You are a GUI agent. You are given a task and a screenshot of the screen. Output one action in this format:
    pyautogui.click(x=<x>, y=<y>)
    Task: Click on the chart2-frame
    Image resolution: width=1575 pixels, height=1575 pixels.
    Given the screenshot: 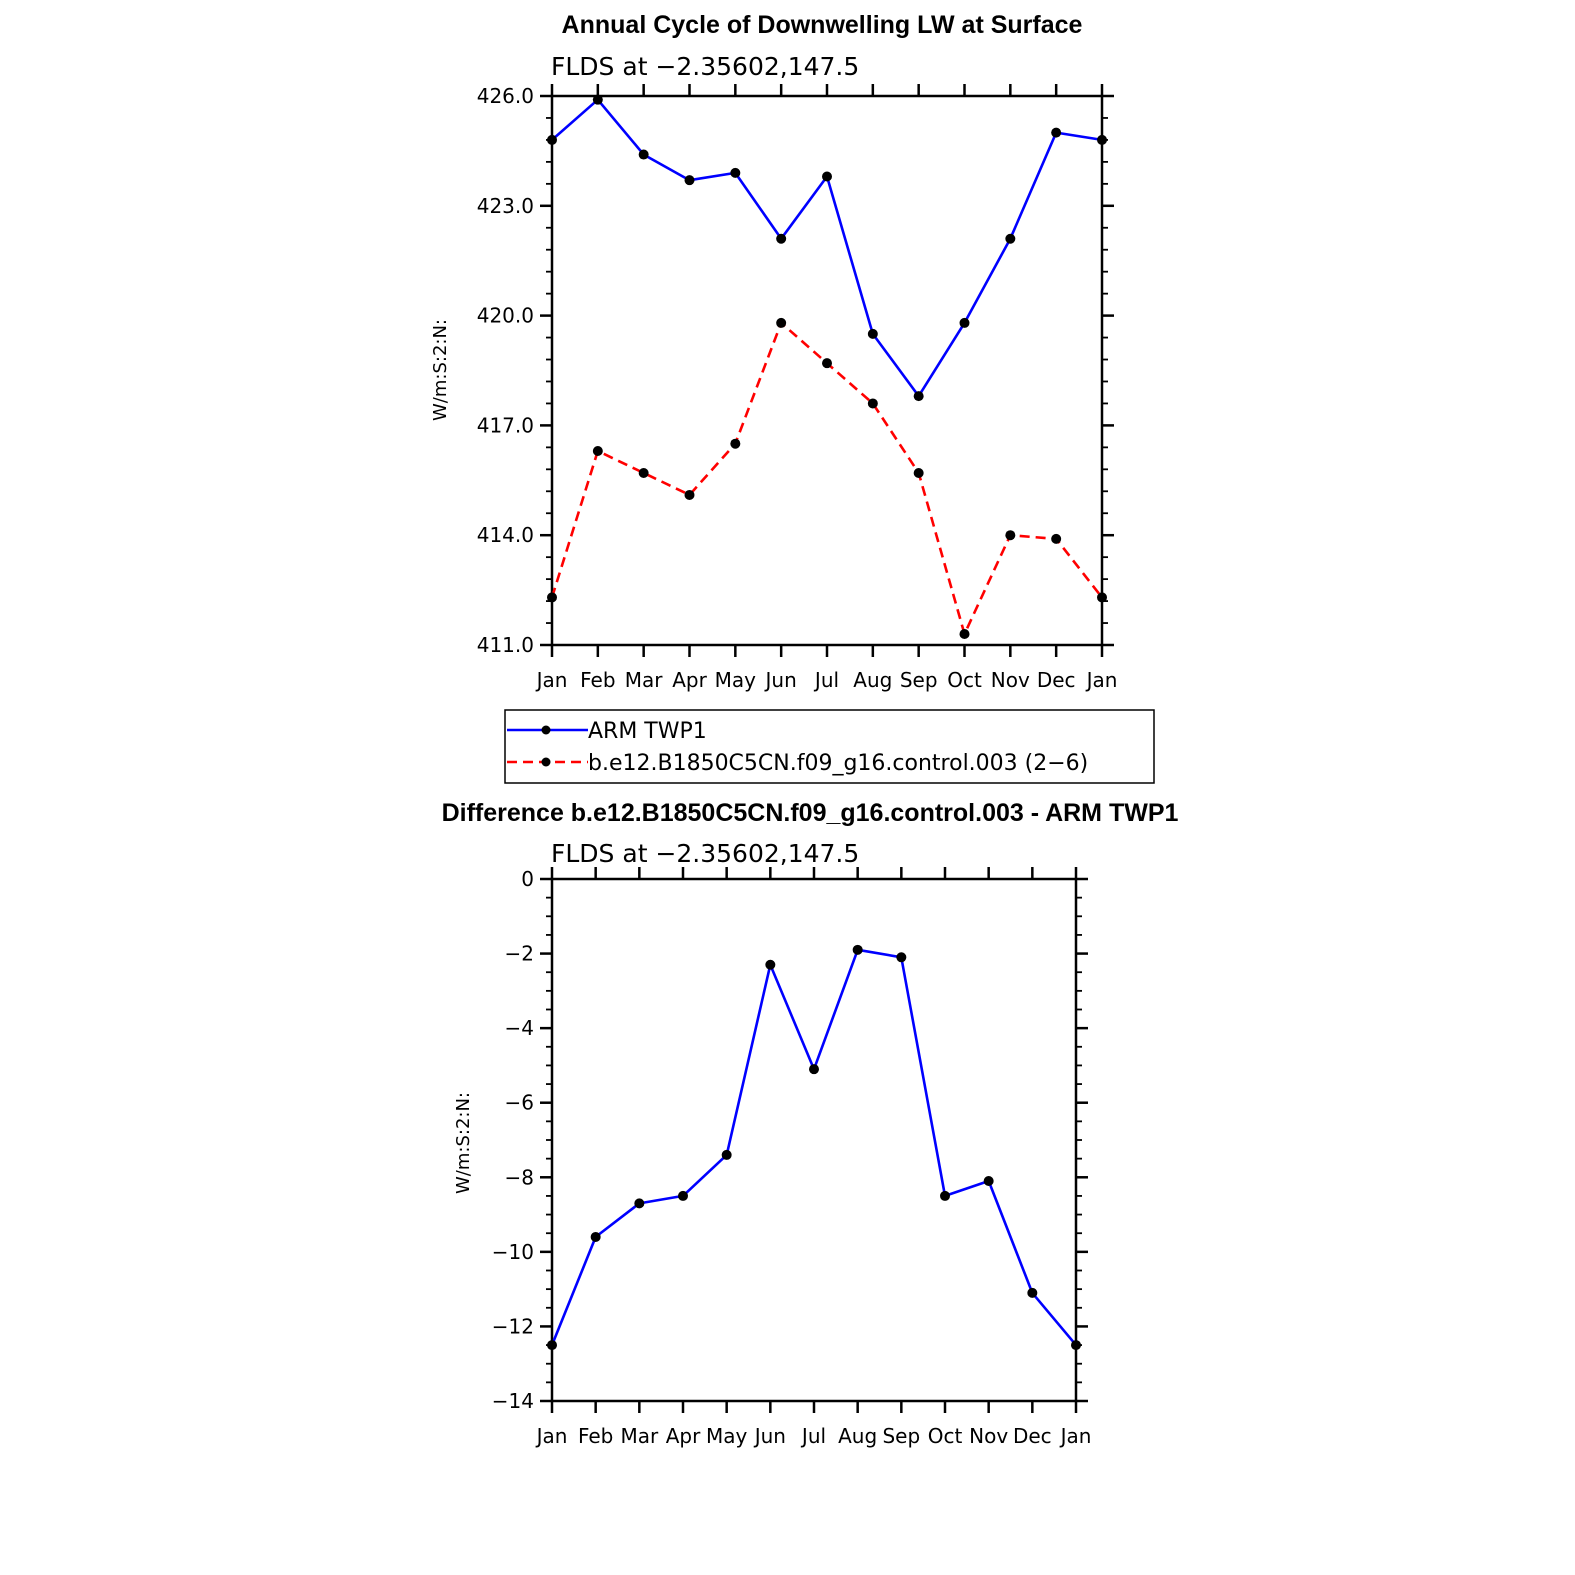 What is the action you would take?
    pyautogui.click(x=814, y=1140)
    